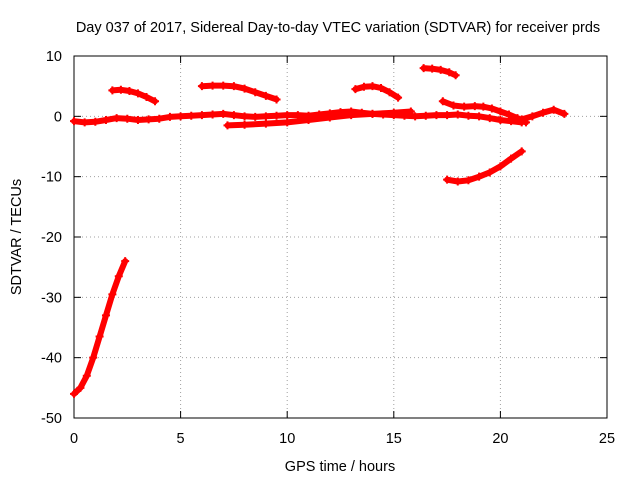 This screenshot has width=640, height=480. What do you see at coordinates (181, 439) in the screenshot?
I see `x-tick-label: 5` at bounding box center [181, 439].